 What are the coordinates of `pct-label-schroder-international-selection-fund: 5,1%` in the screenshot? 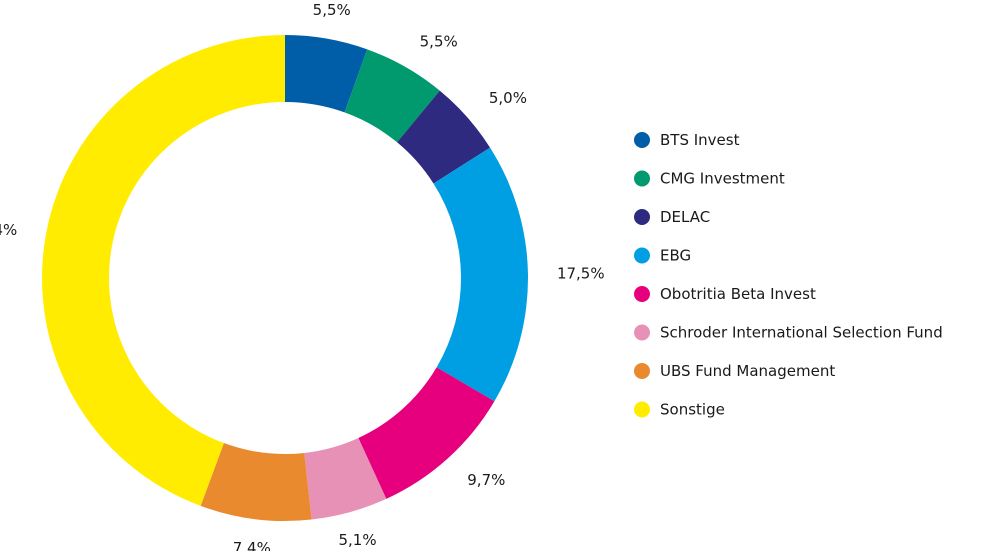 It's located at (357, 540).